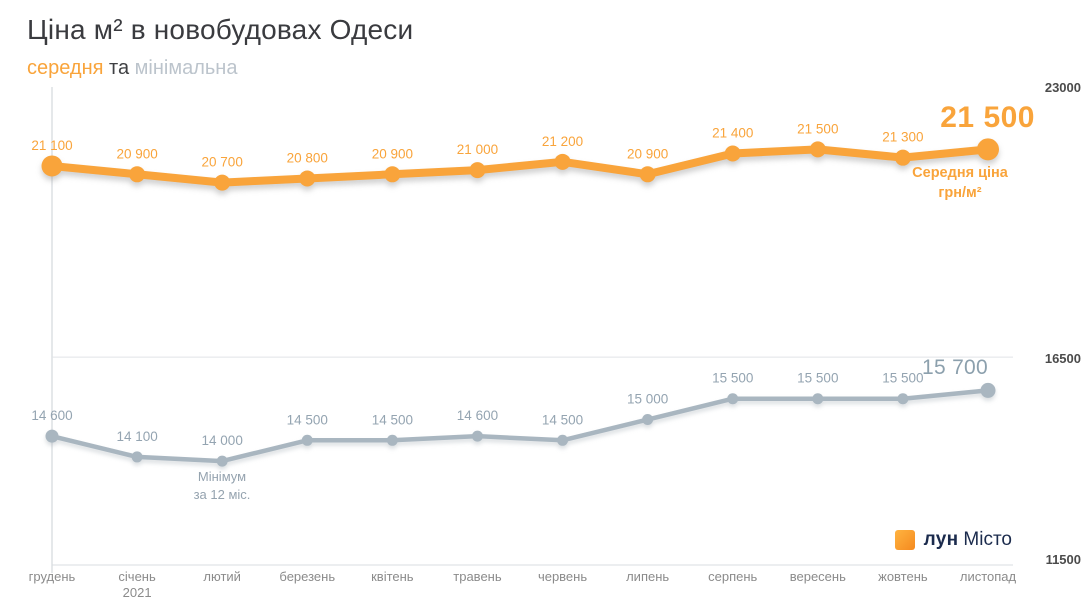  Describe the element at coordinates (222, 476) in the screenshot. I see `minimum-annotation-line1: Мінімум` at that location.